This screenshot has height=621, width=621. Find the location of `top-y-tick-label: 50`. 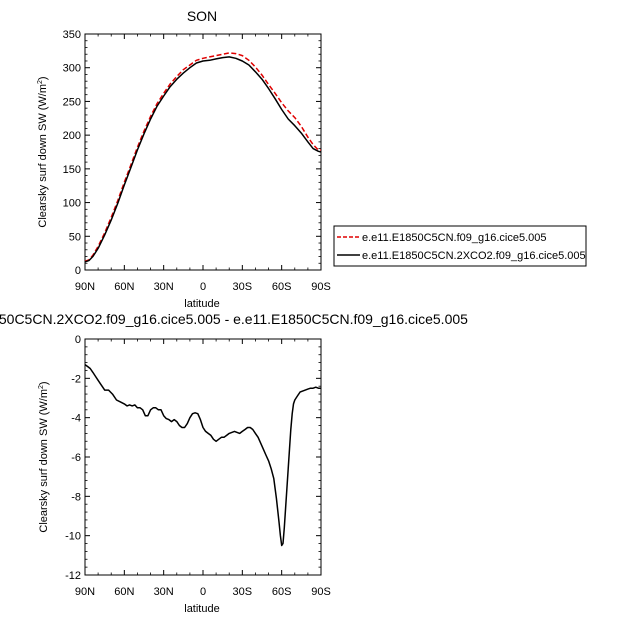

top-y-tick-label: 50 is located at coordinates (75, 237).